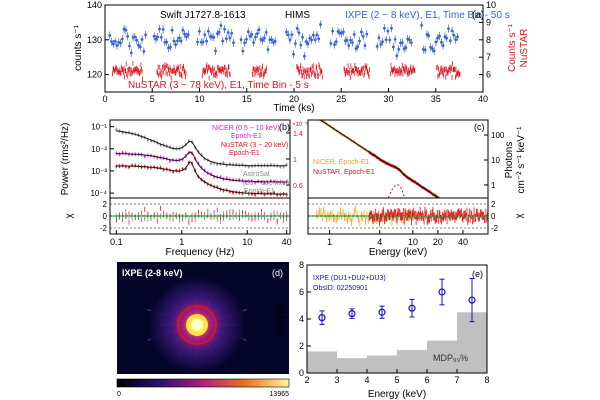 The image size is (600, 400). What do you see at coordinates (491, 5) in the screenshot?
I see `panel-a-ytick-right-label: 10` at bounding box center [491, 5].